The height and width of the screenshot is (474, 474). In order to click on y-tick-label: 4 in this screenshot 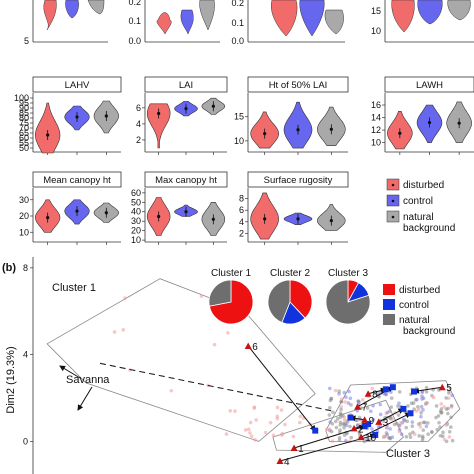, I will do `click(138, 124)`.